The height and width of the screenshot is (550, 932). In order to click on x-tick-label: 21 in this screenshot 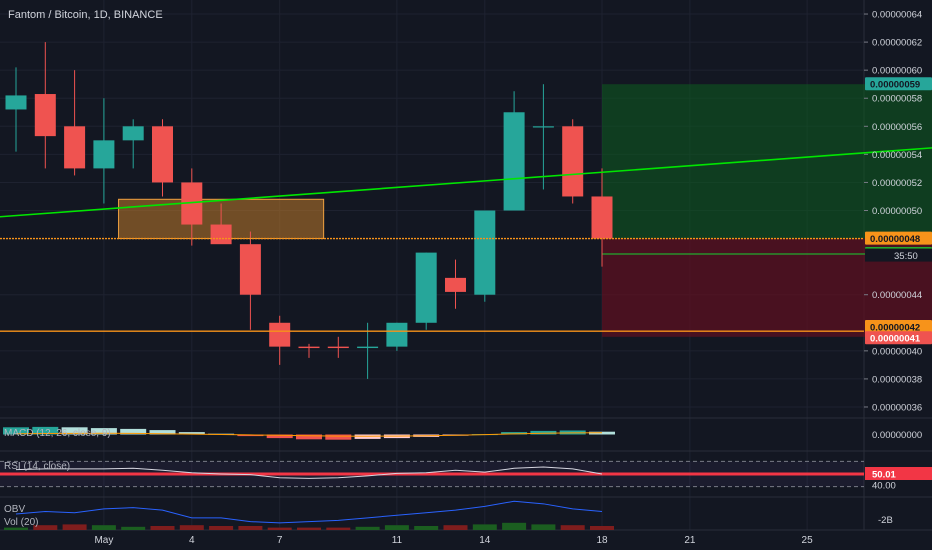, I will do `click(690, 540)`.